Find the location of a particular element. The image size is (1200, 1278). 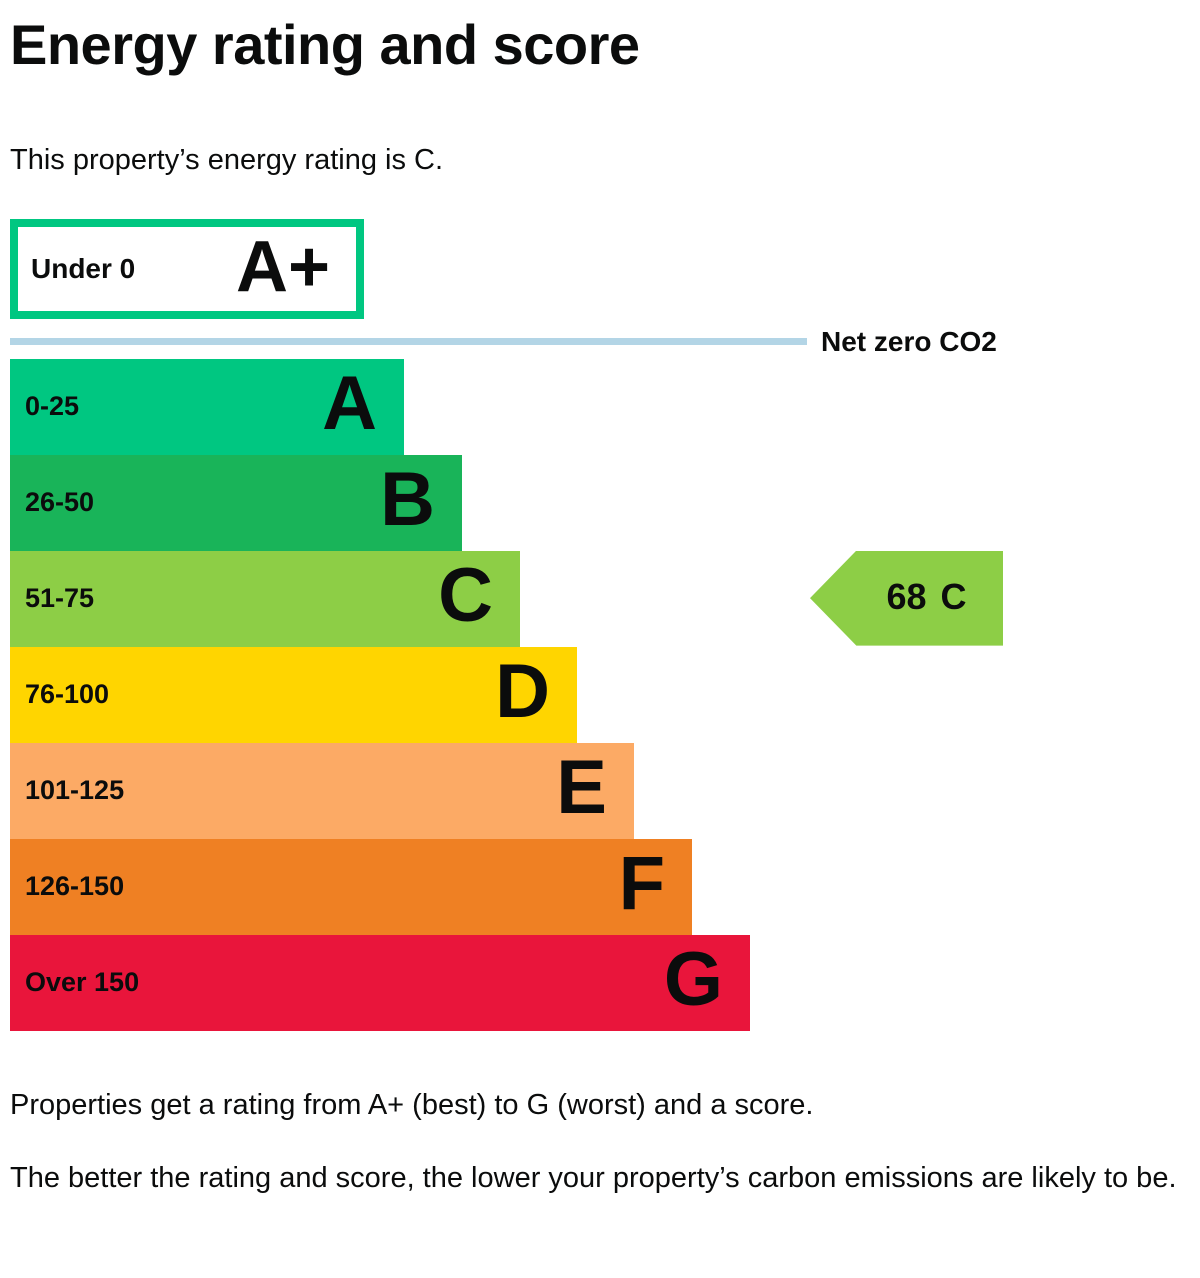

band-range-label: 0-25 is located at coordinates (52, 406).